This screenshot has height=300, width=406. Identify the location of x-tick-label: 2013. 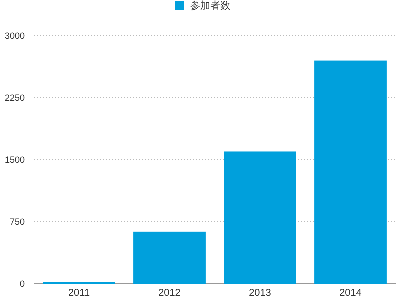
(260, 293).